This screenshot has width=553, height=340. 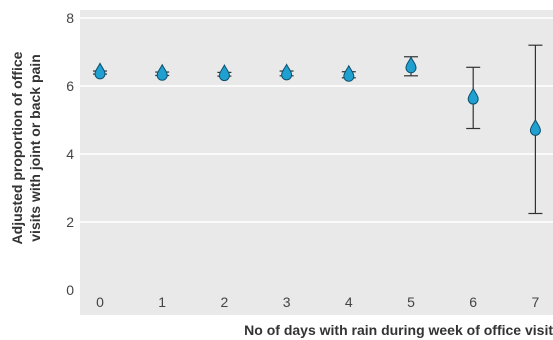 What do you see at coordinates (70, 86) in the screenshot?
I see `y-tick-label-6: 6` at bounding box center [70, 86].